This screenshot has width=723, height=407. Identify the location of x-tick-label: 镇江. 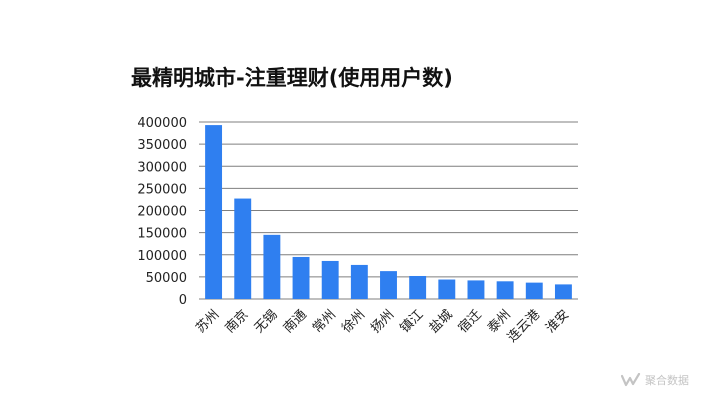
(411, 321).